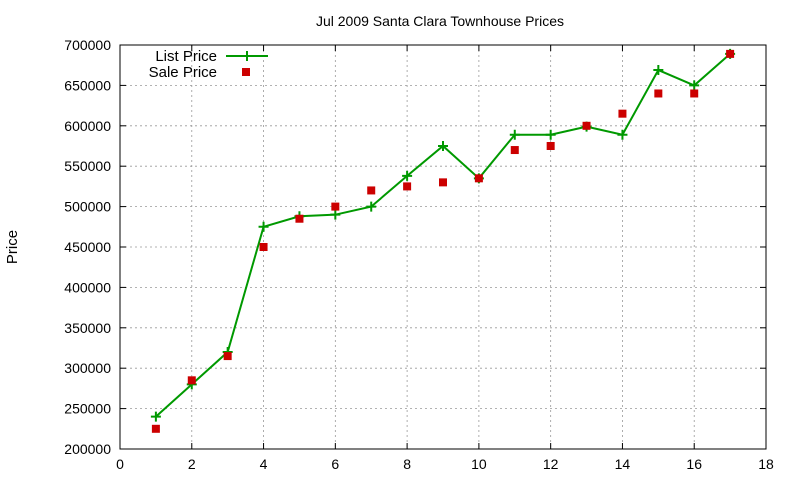  I want to click on legend-label-list-price: List Price, so click(186, 56).